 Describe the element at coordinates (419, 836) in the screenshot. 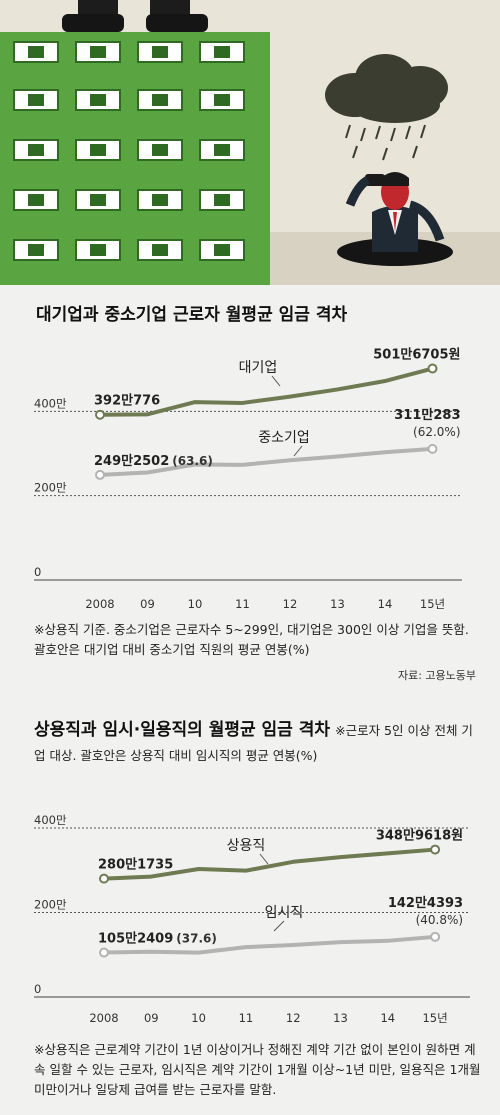

I see `end-value-label: 348만9618원` at that location.